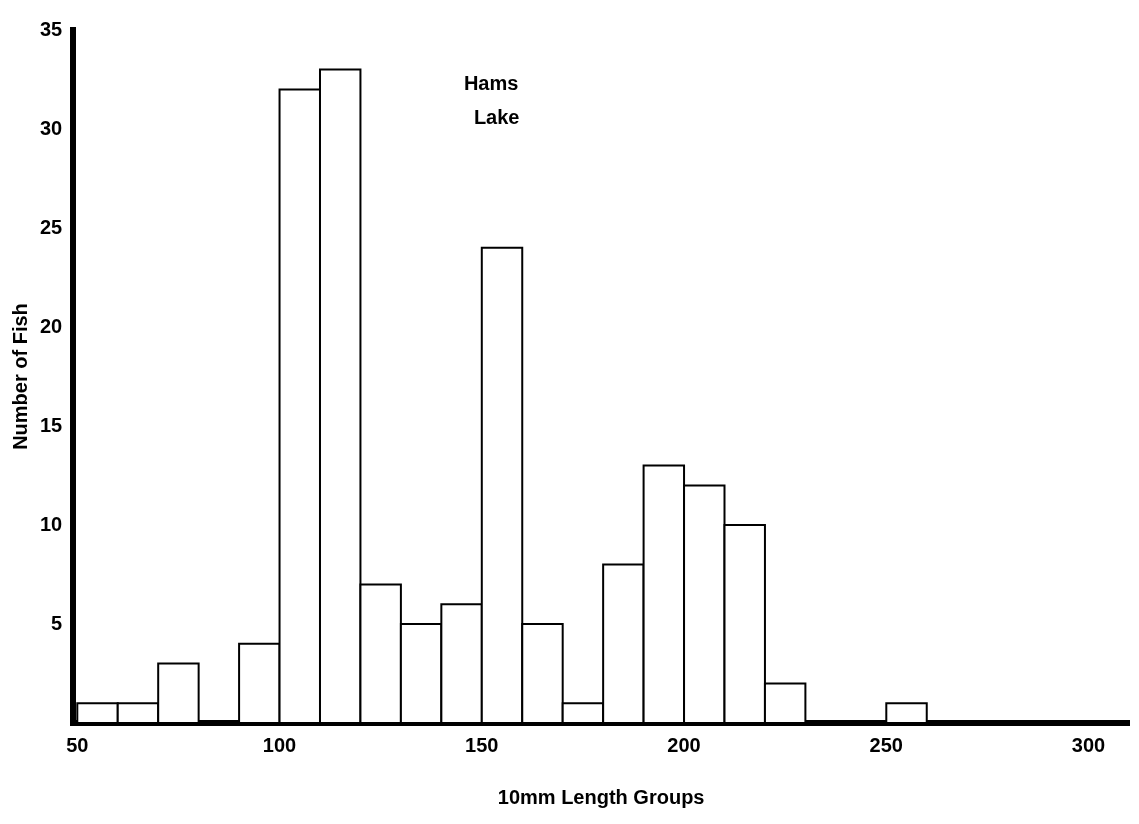  Describe the element at coordinates (51, 523) in the screenshot. I see `y-tick-label: 10` at that location.